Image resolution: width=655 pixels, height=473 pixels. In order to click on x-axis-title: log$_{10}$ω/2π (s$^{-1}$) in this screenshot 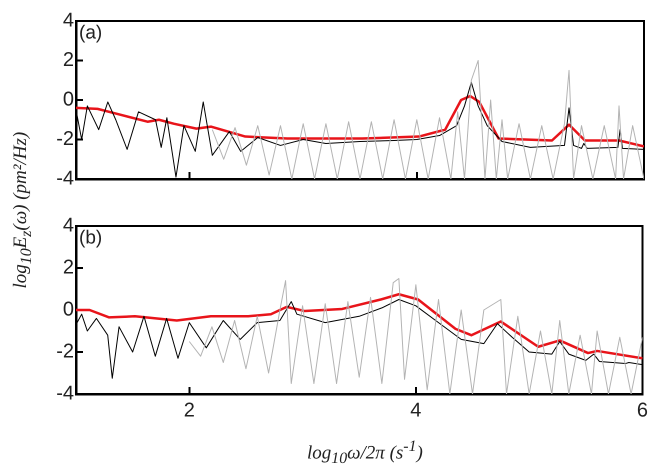, I will do `click(365, 453)`.